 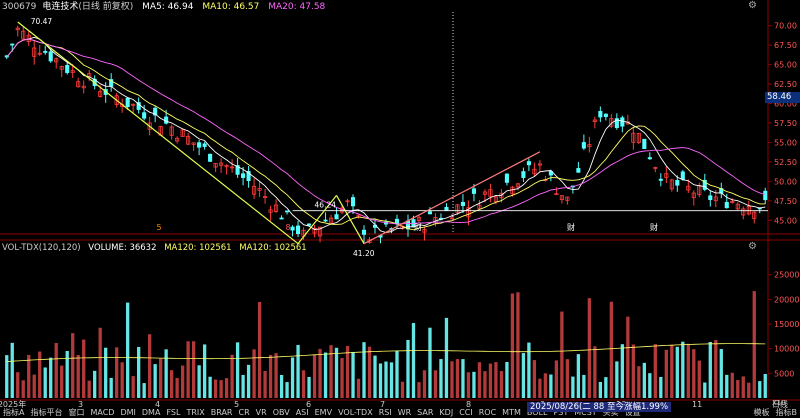 What do you see at coordinates (281, 412) in the screenshot?
I see `indicator-tab: OBV` at bounding box center [281, 412].